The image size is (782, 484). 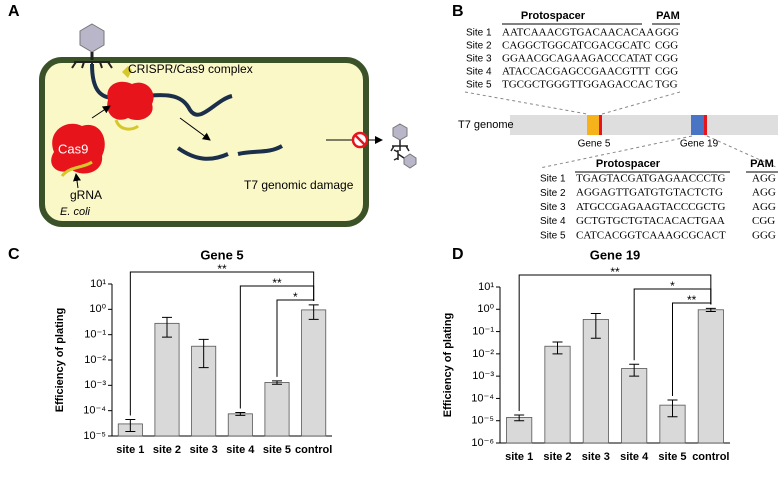 What do you see at coordinates (698, 125) in the screenshot?
I see `gene` at bounding box center [698, 125].